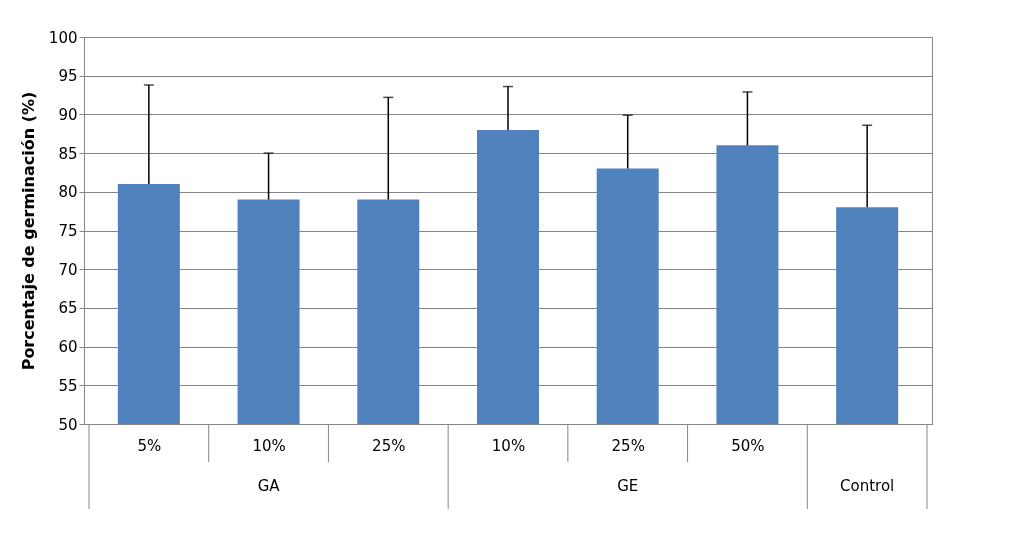  What do you see at coordinates (68, 192) in the screenshot?
I see `y-tick-label: 80` at bounding box center [68, 192].